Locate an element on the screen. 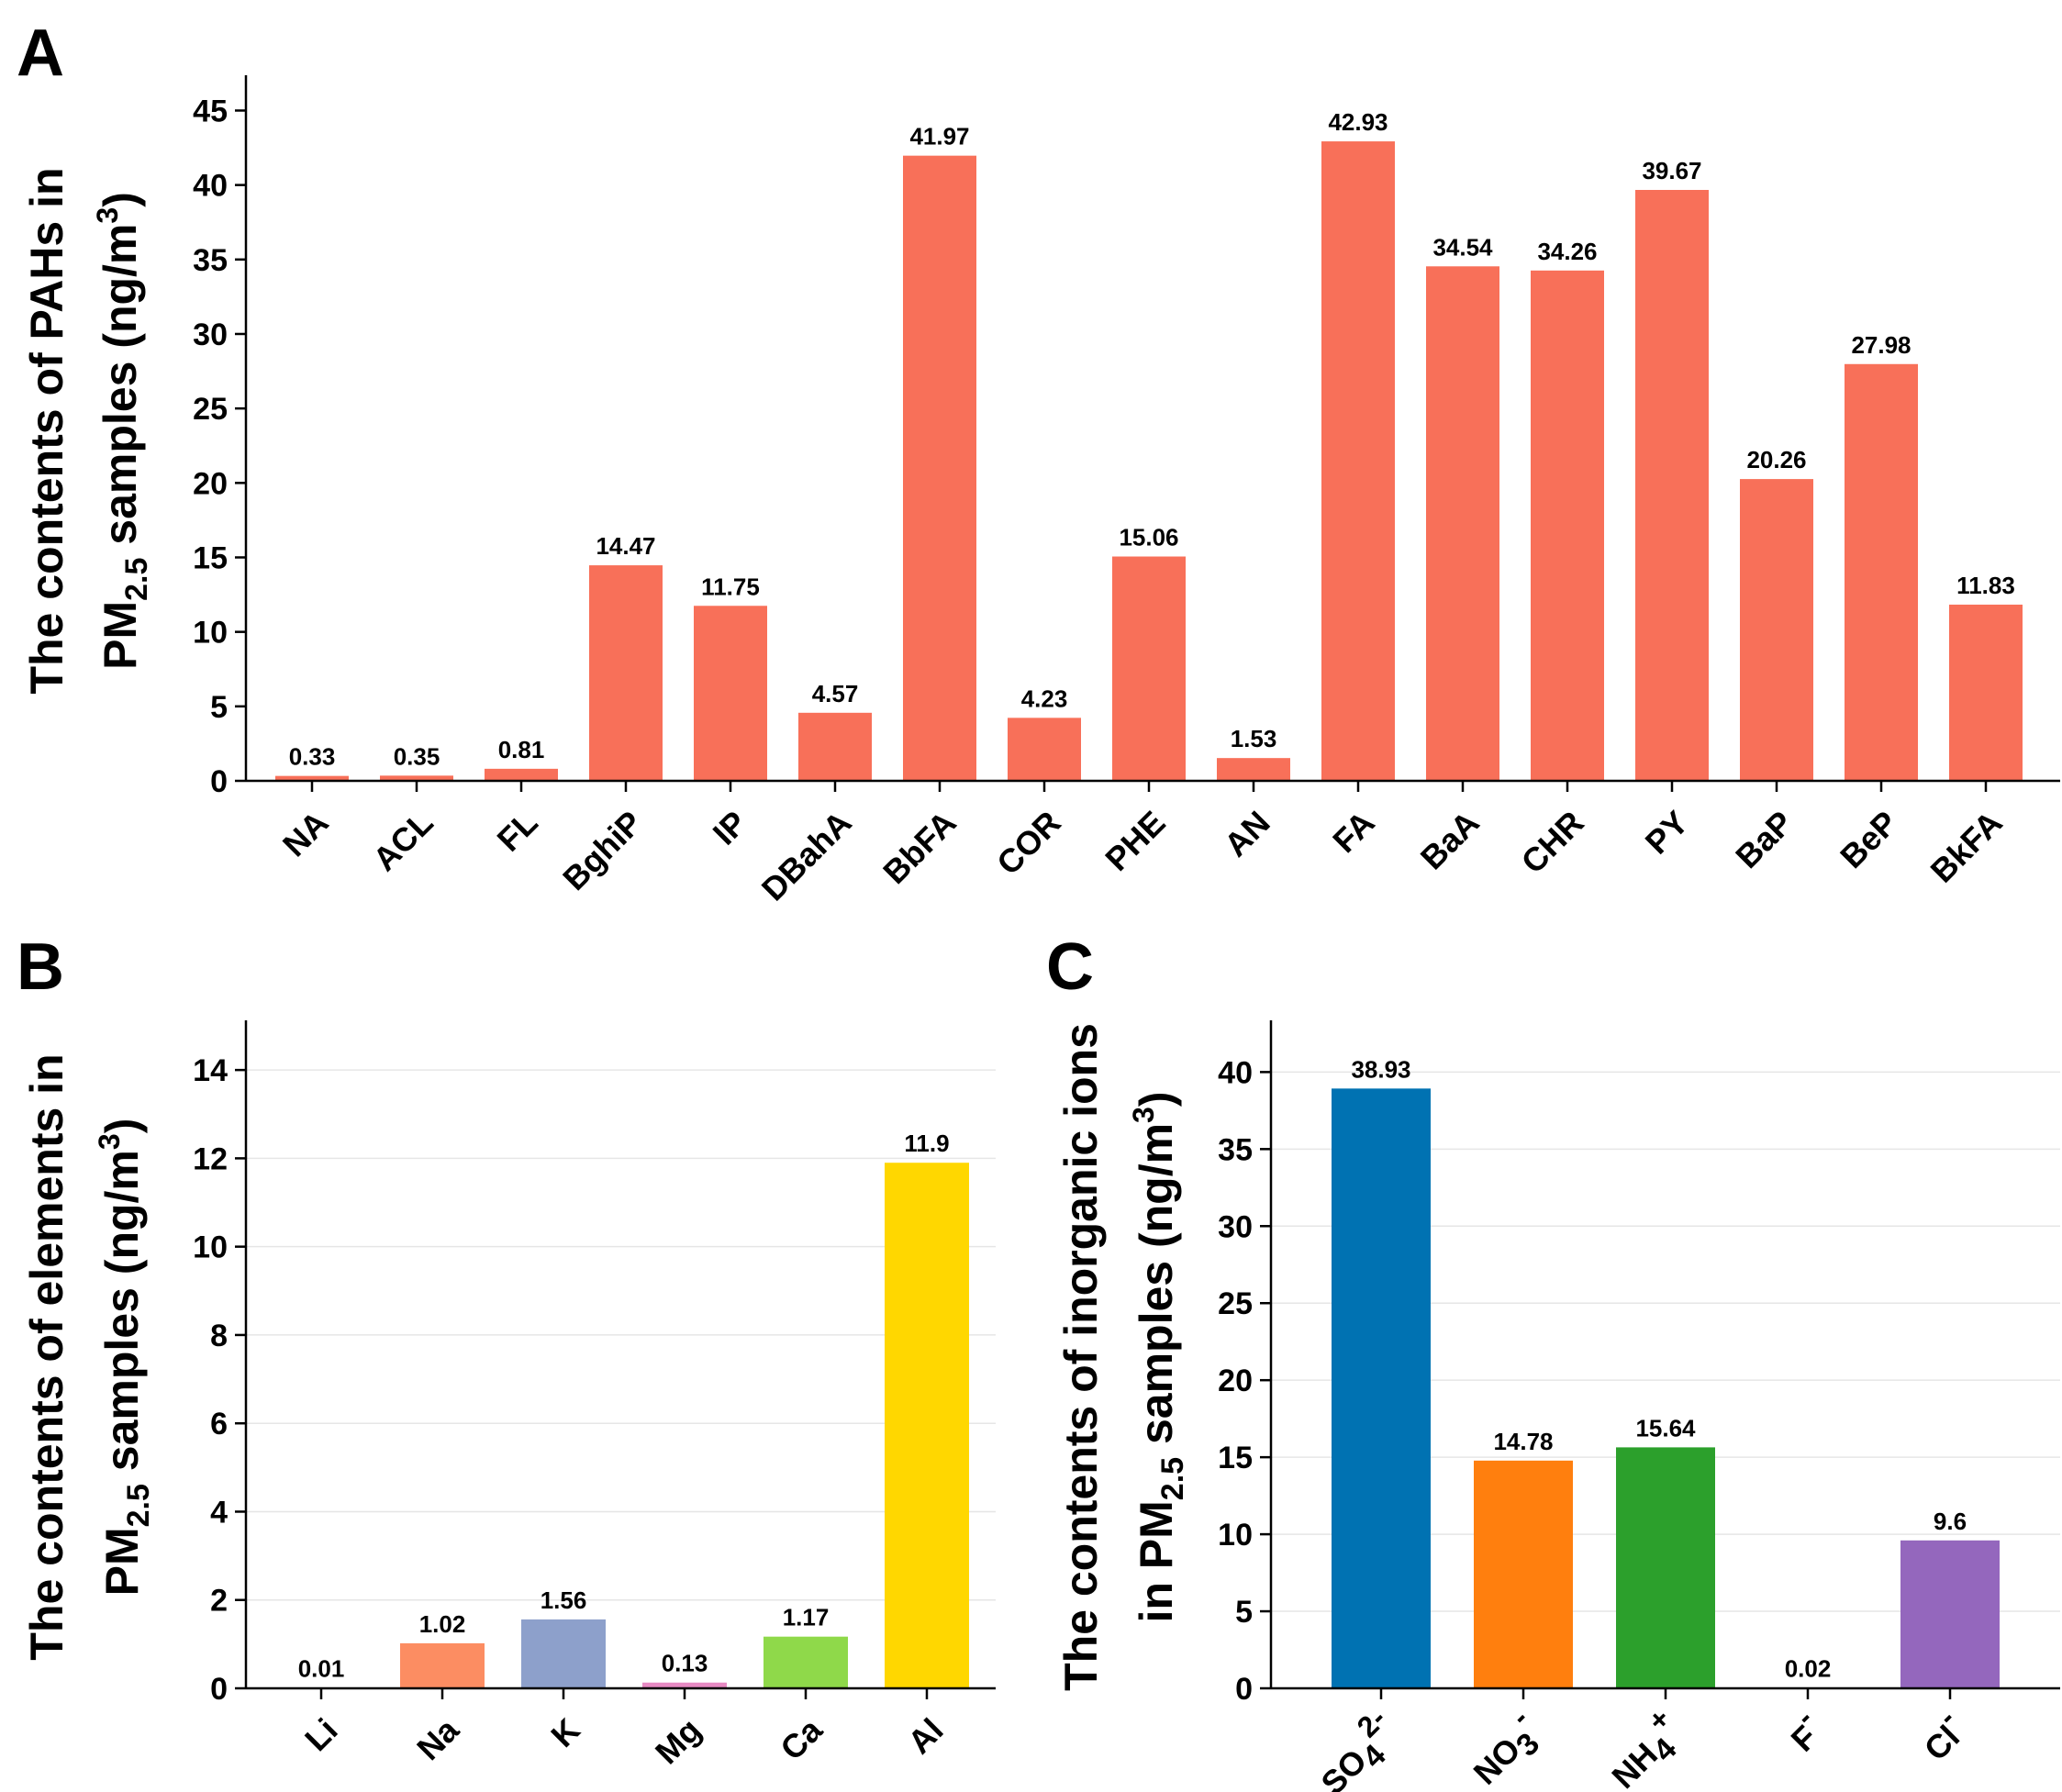 The height and width of the screenshot is (1792, 2062). data-label: 14.47 is located at coordinates (625, 546).